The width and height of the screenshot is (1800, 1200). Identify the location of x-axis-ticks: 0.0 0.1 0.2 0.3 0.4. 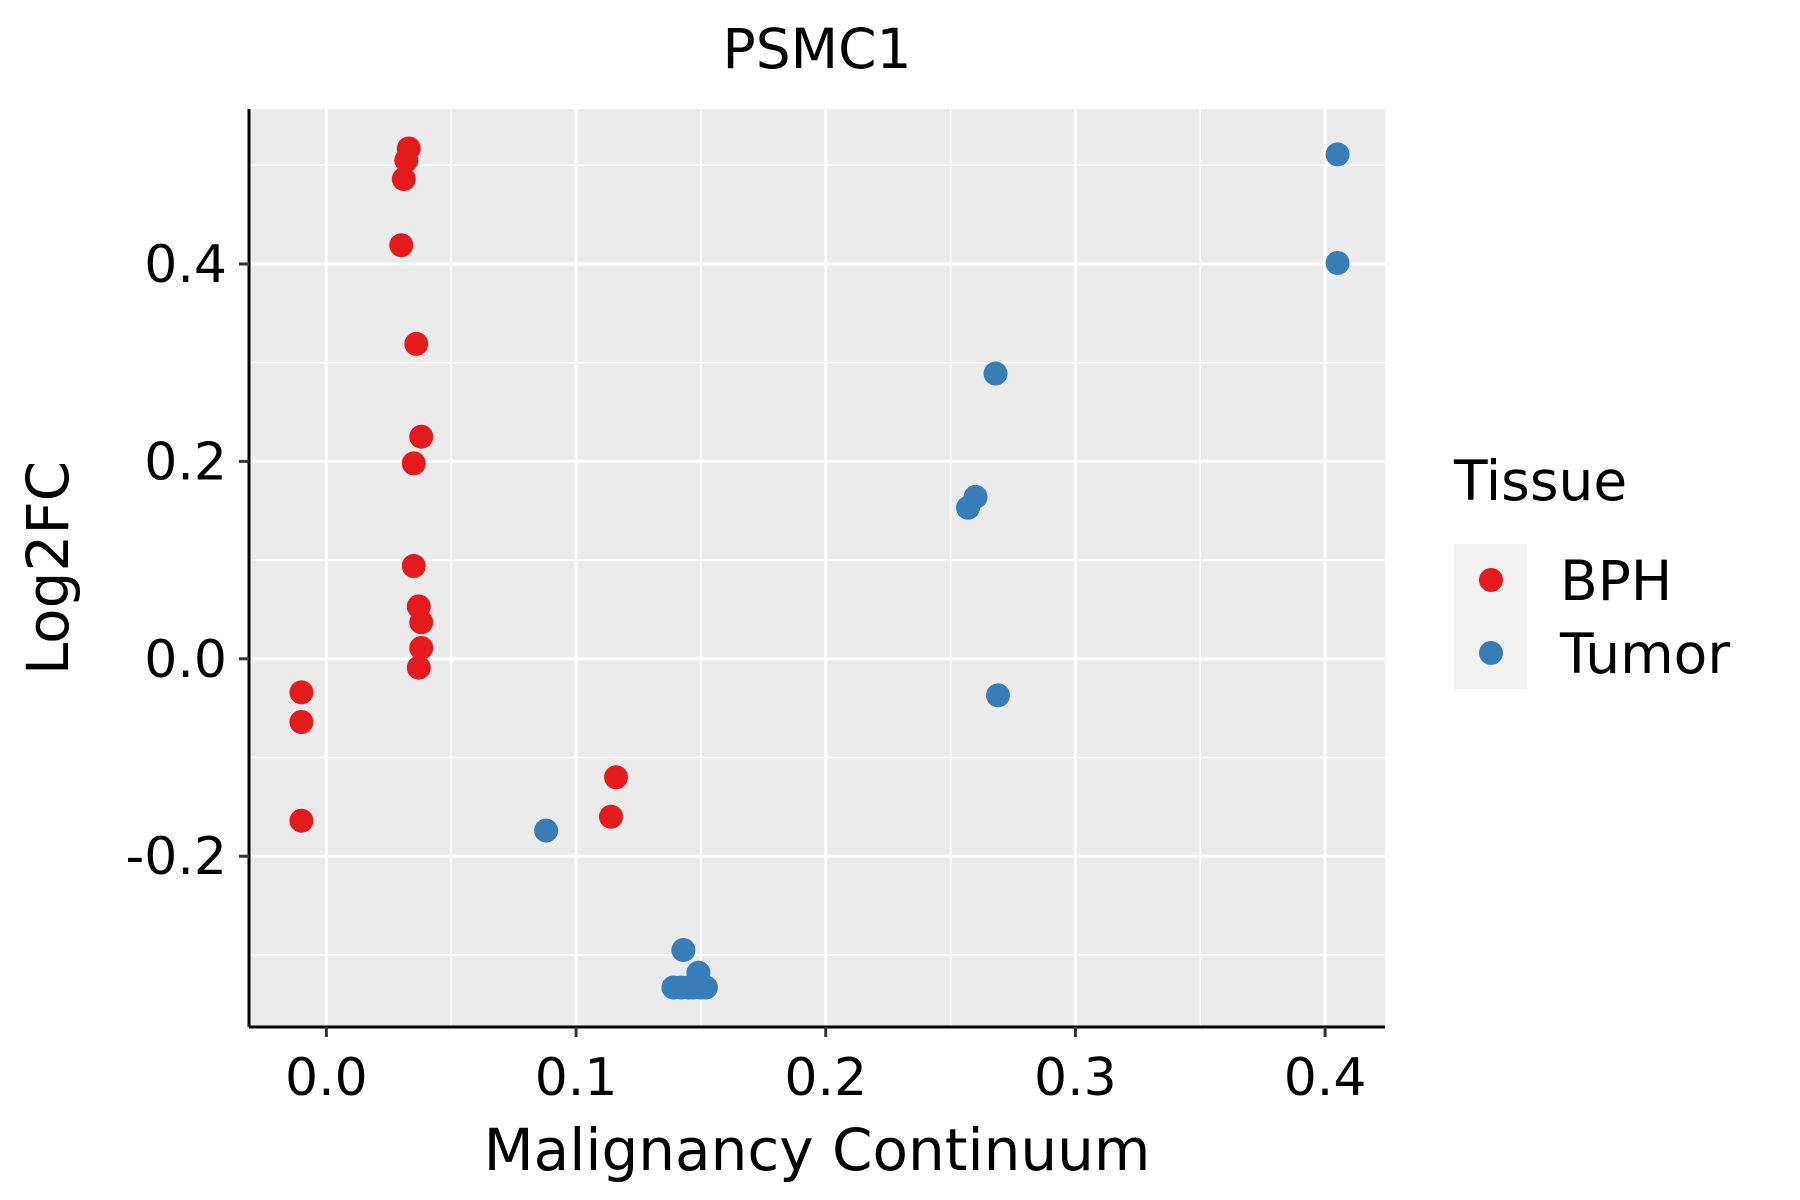
(825, 1067).